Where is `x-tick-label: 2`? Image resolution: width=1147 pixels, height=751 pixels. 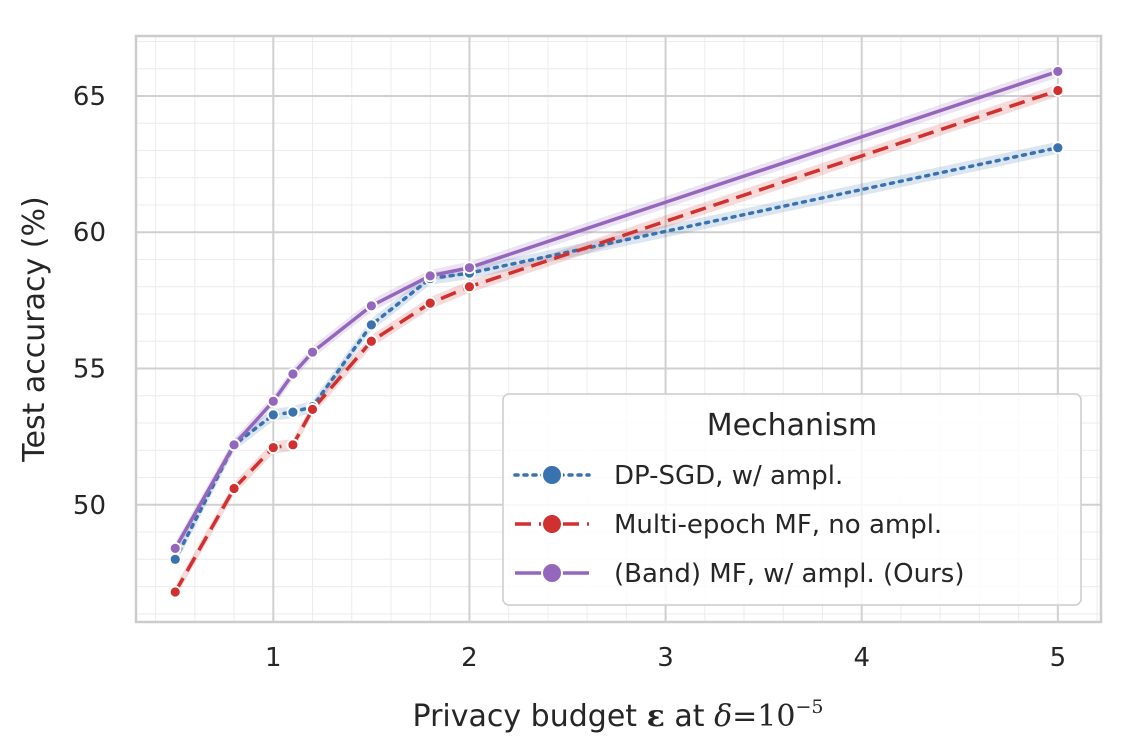 x-tick-label: 2 is located at coordinates (469, 658).